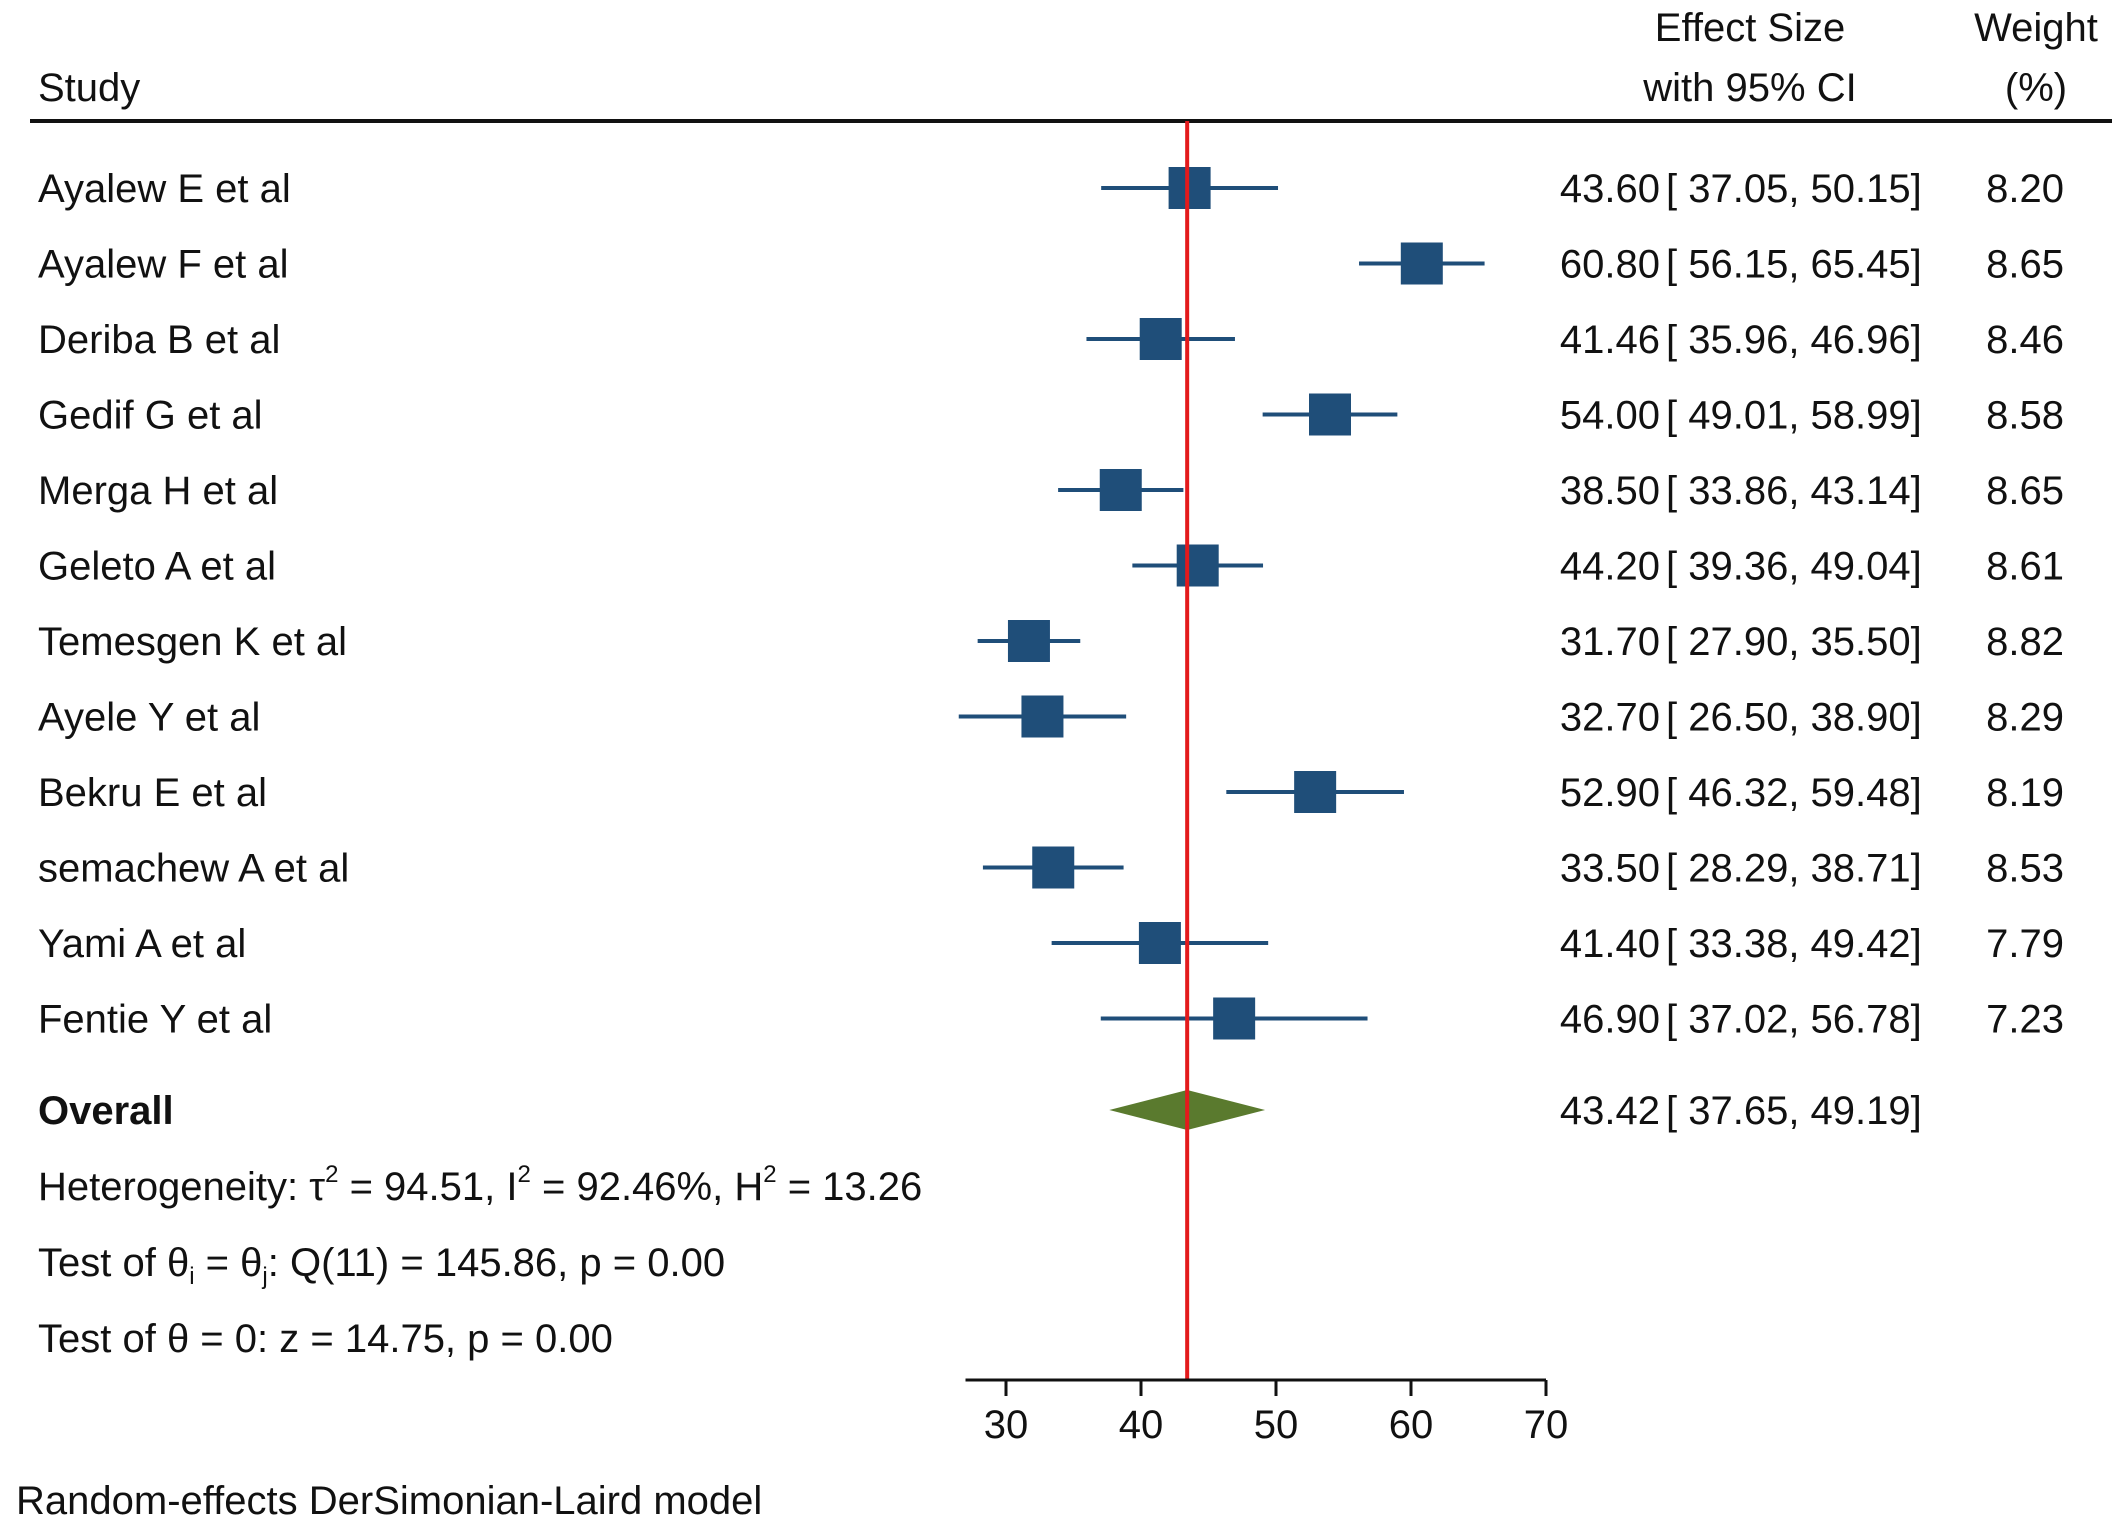 This screenshot has width=2128, height=1532. I want to click on study-name: Bekru E et al, so click(152, 793).